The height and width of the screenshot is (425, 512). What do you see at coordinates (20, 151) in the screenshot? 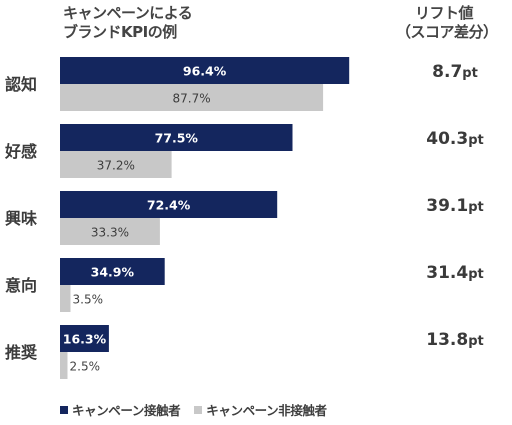
I see `category-label: 好感` at bounding box center [20, 151].